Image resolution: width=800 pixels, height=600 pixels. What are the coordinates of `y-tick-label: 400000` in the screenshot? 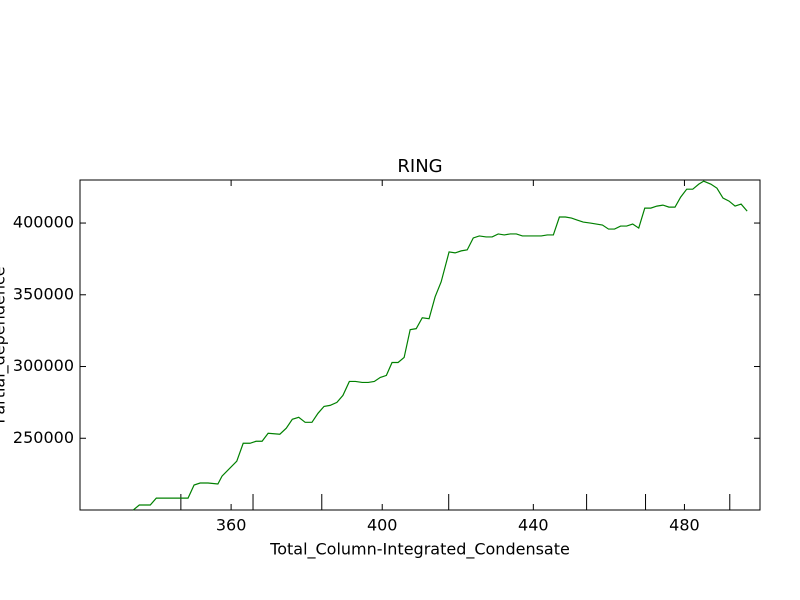 It's located at (43, 222).